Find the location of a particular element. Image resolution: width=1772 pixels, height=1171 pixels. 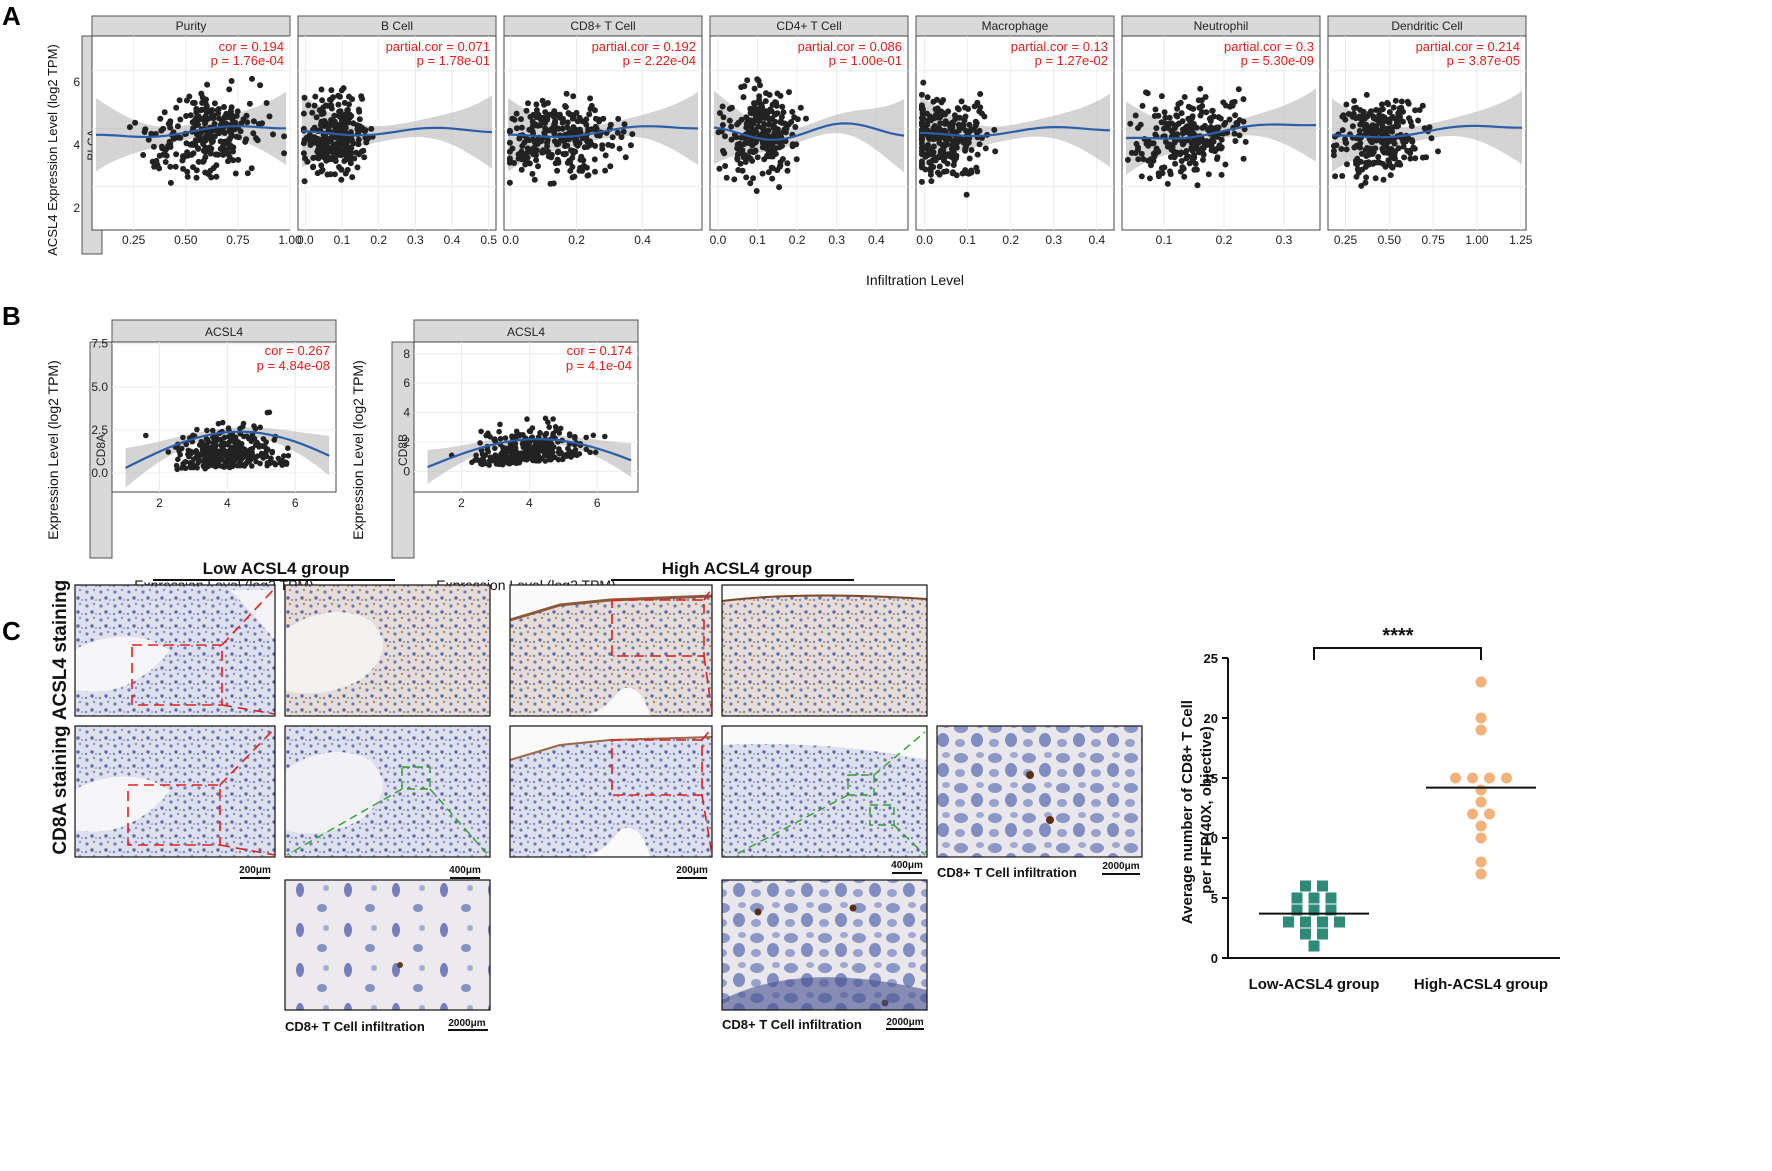

x-tick: 0.2 is located at coordinates (378, 240).